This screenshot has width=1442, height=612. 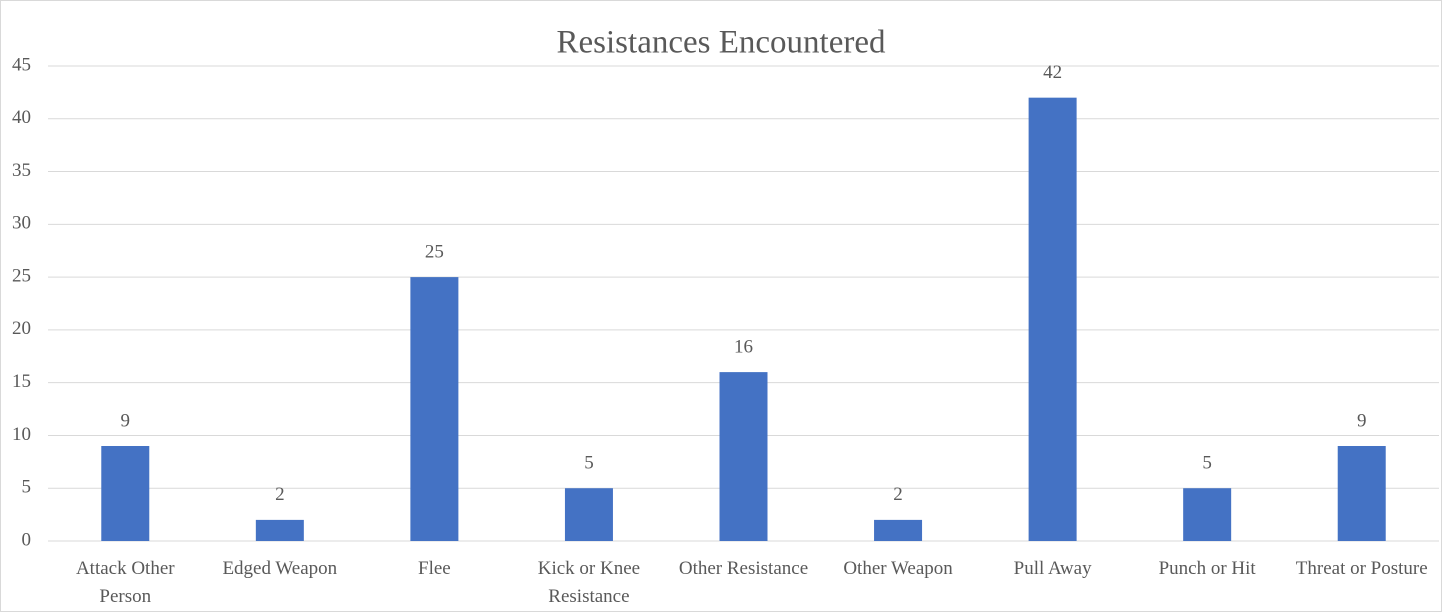 I want to click on x-tick-label: Threat or Posture, so click(x=1361, y=568).